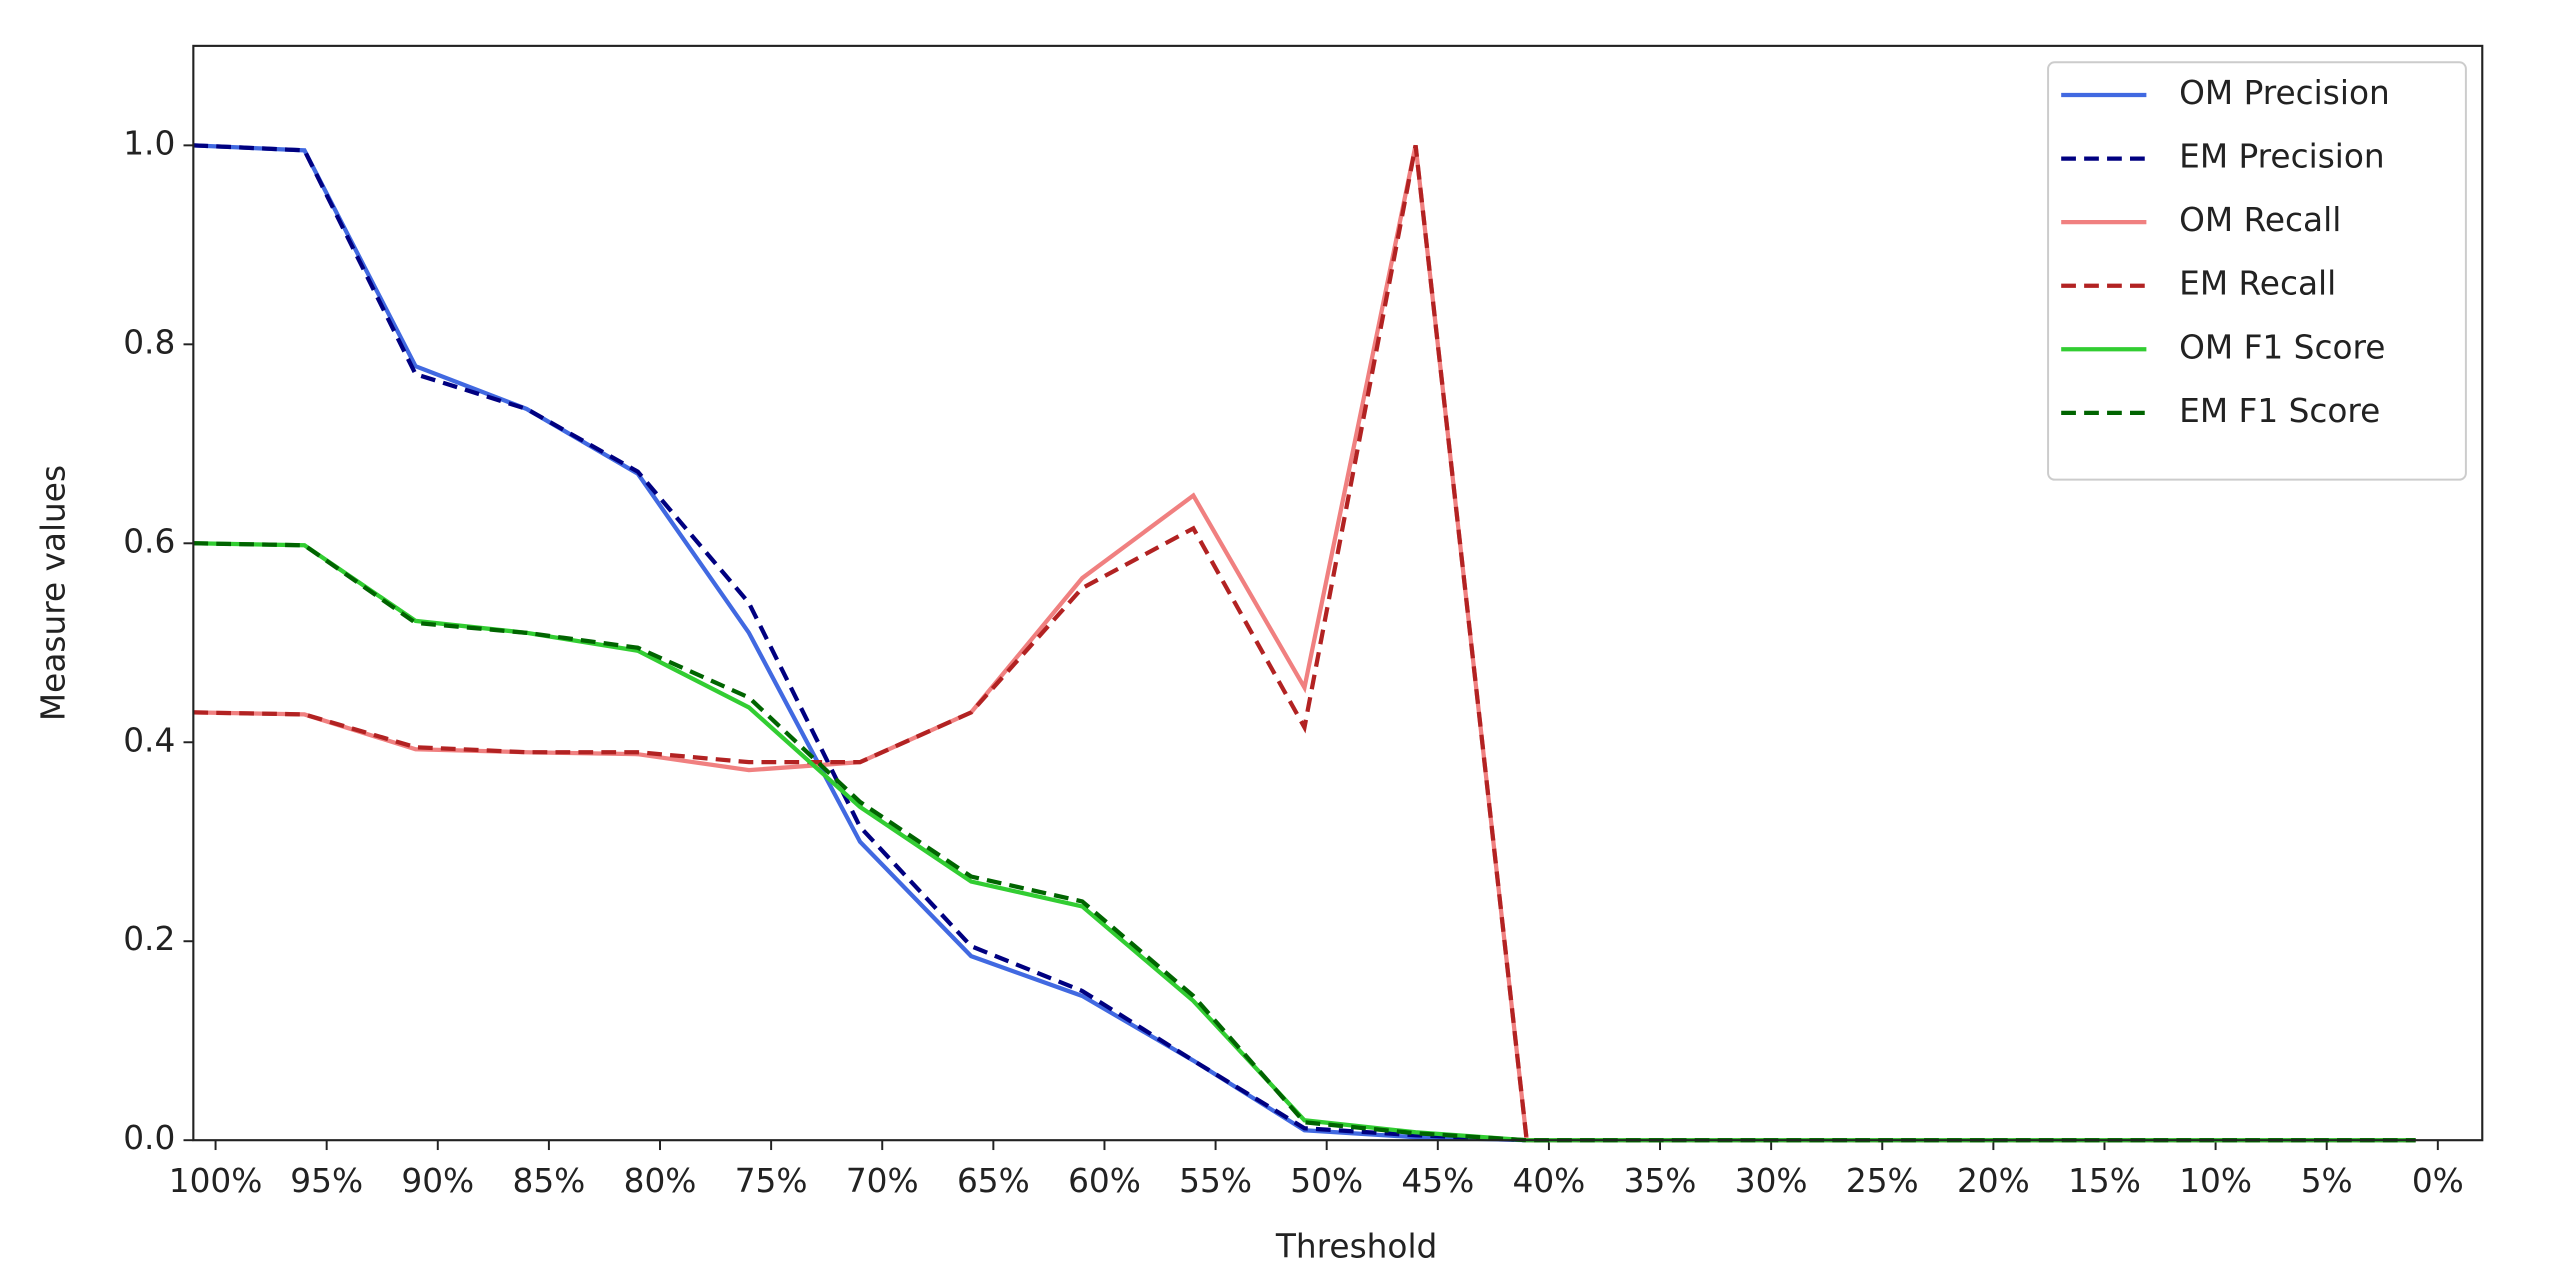 The width and height of the screenshot is (2556, 1286). Describe the element at coordinates (1356, 1246) in the screenshot. I see `x-axis-label: Threshold` at that location.